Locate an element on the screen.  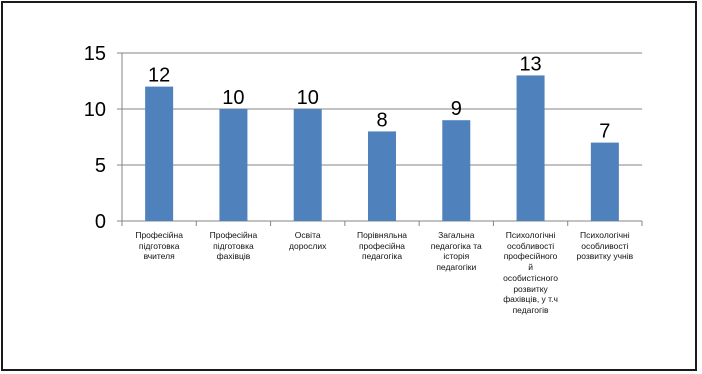
x-category-label: Освіта дорослих is located at coordinates (308, 240).